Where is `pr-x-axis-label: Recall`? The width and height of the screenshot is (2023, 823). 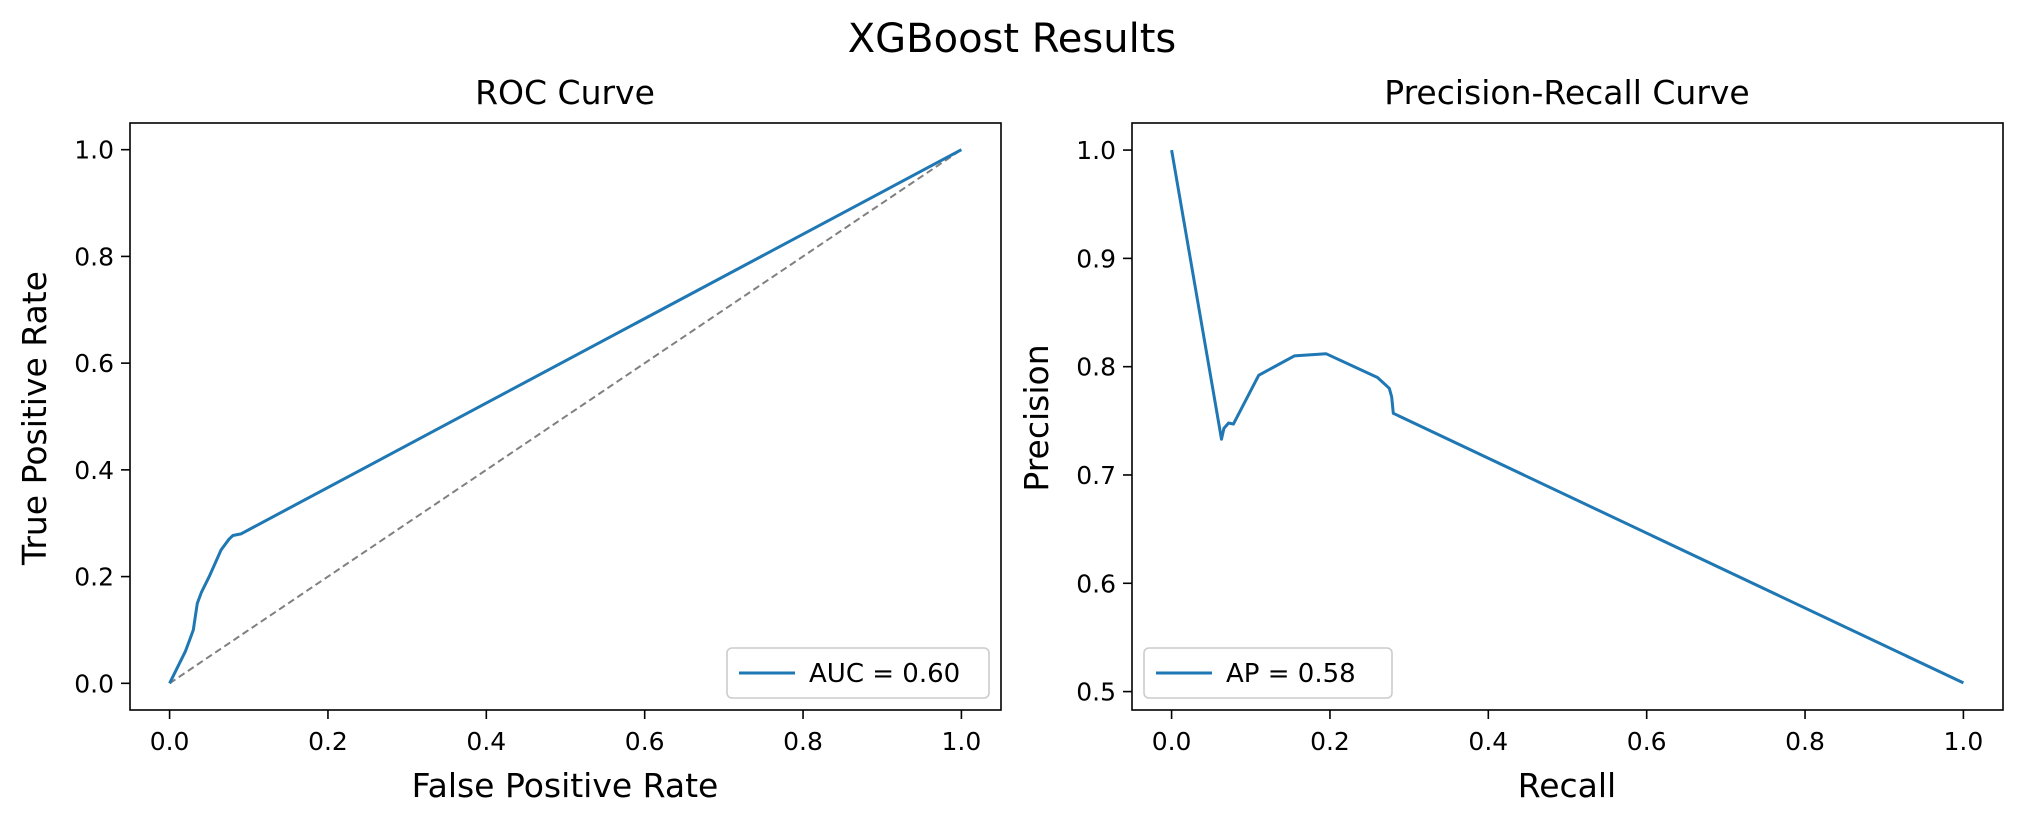
pr-x-axis-label: Recall is located at coordinates (1567, 785).